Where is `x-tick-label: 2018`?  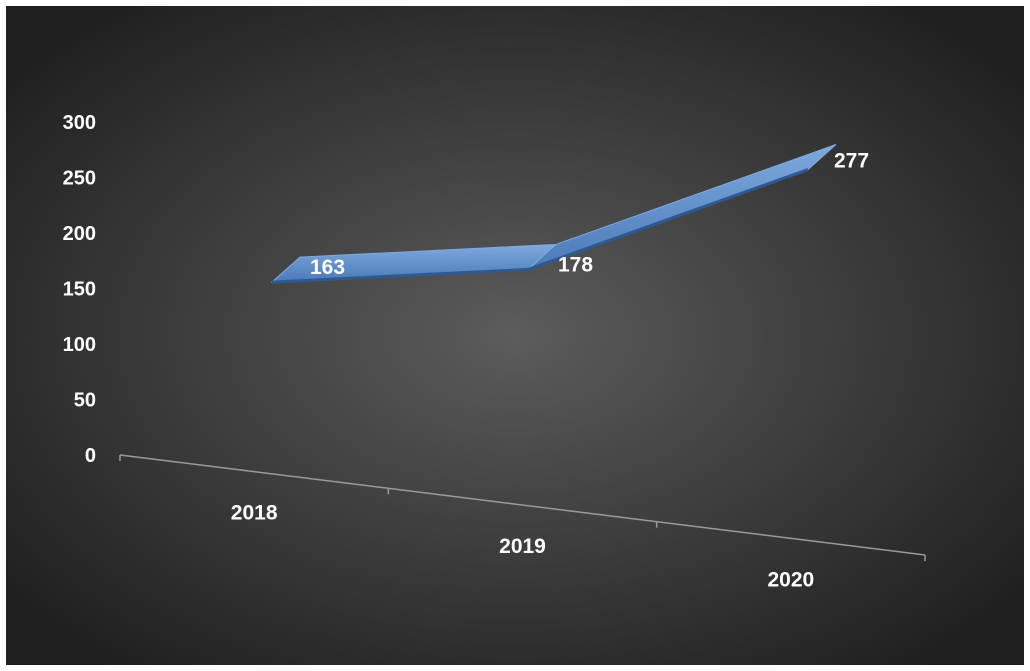 x-tick-label: 2018 is located at coordinates (254, 513).